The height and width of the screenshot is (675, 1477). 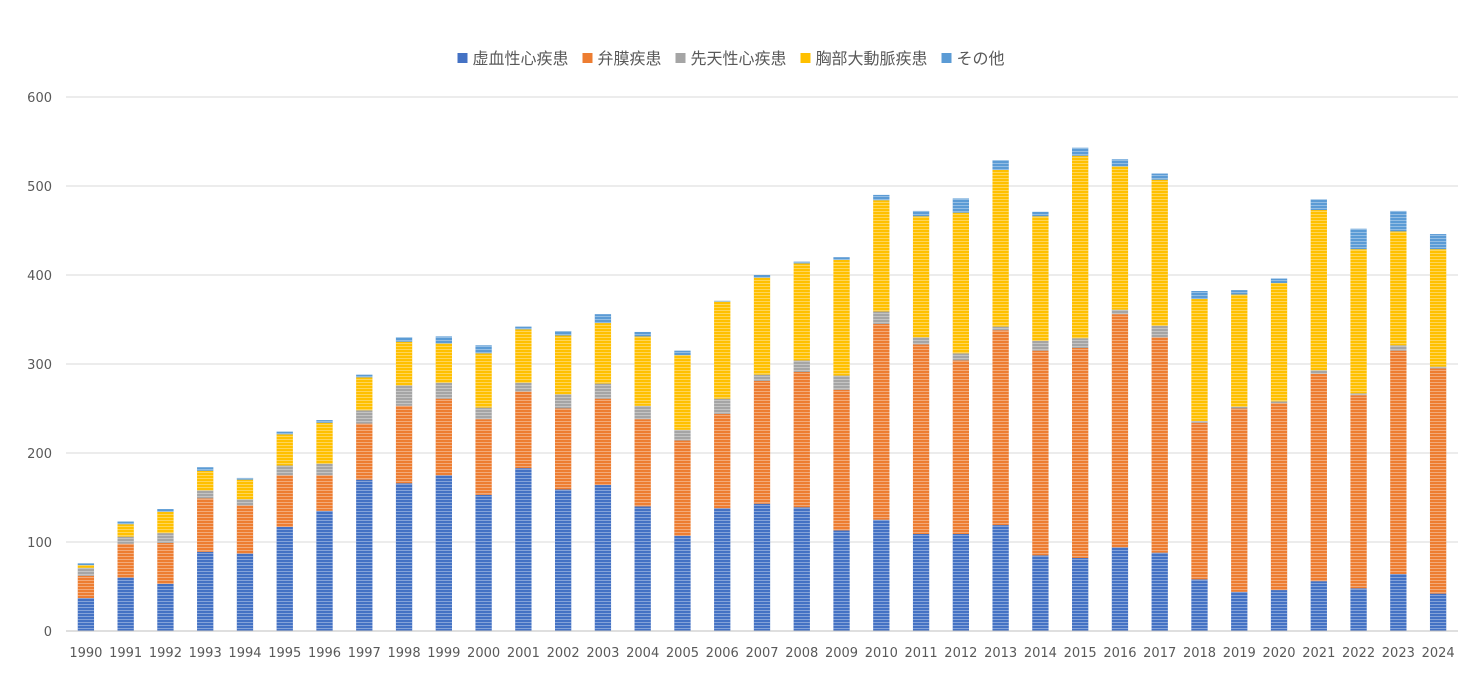 I want to click on y-tick-label: 100, so click(x=39, y=543).